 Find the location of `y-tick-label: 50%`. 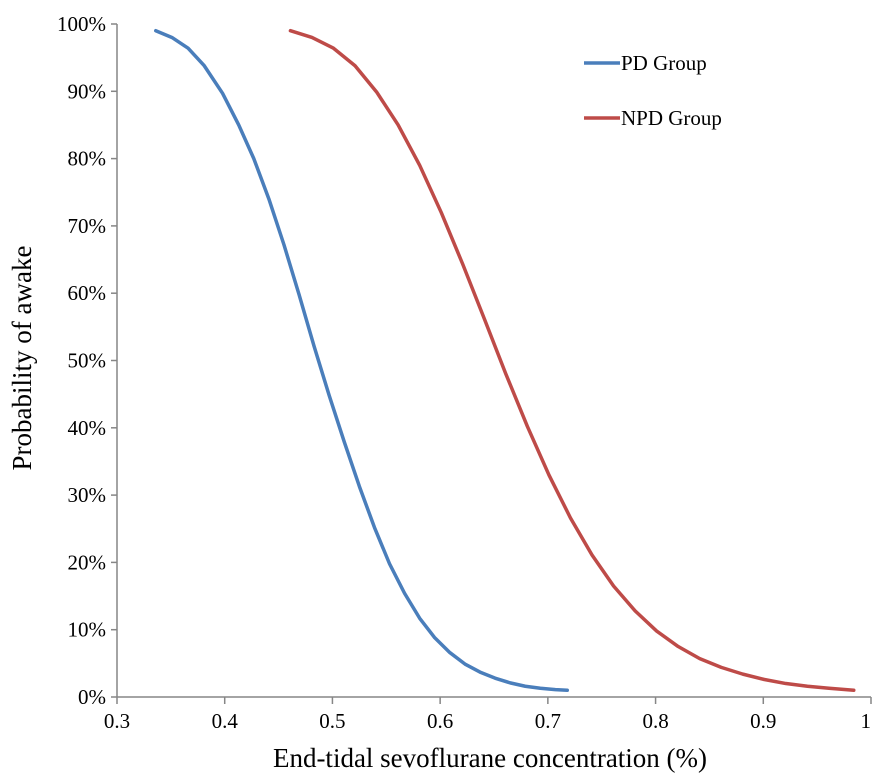

y-tick-label: 50% is located at coordinates (87, 361).